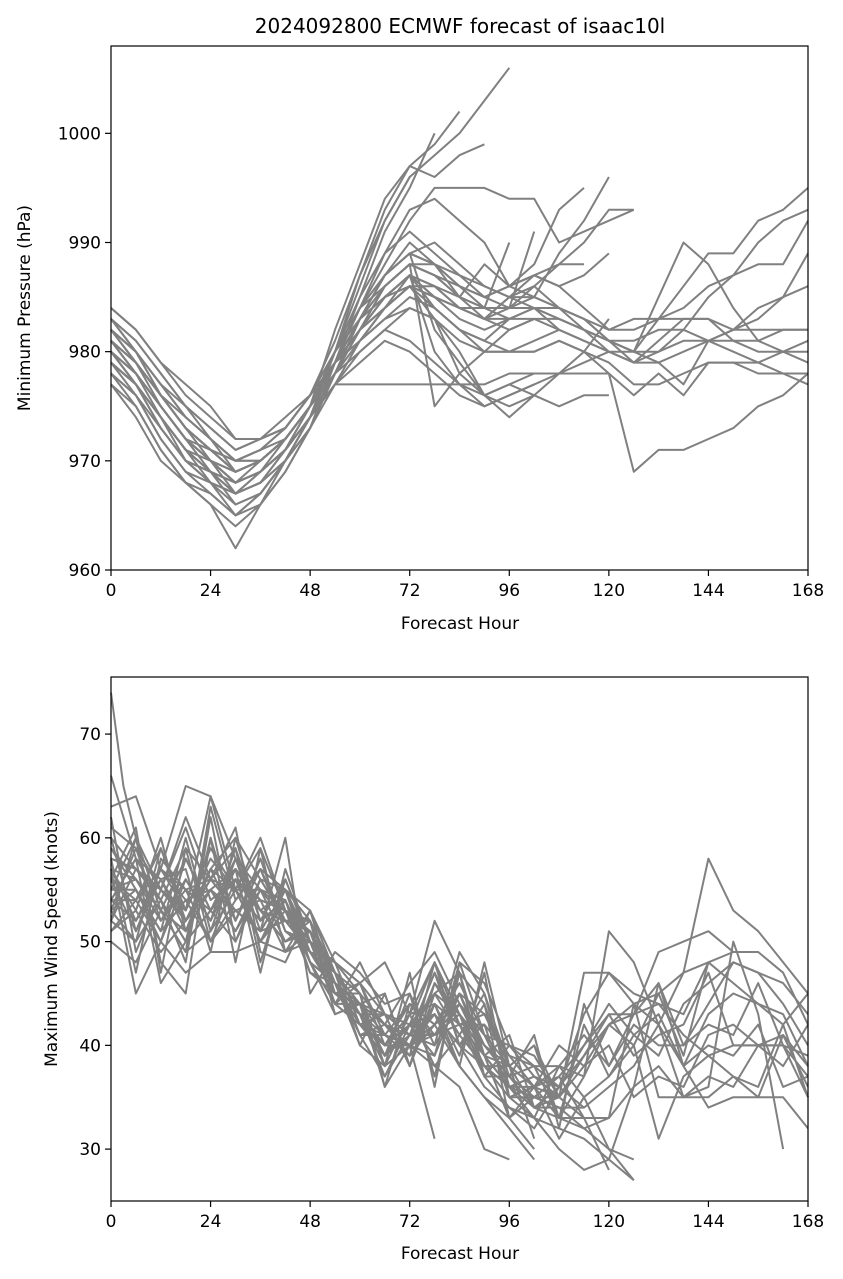 Image resolution: width=843 pixels, height=1279 pixels. What do you see at coordinates (90, 839) in the screenshot?
I see `wind-y-tick-label: 60` at bounding box center [90, 839].